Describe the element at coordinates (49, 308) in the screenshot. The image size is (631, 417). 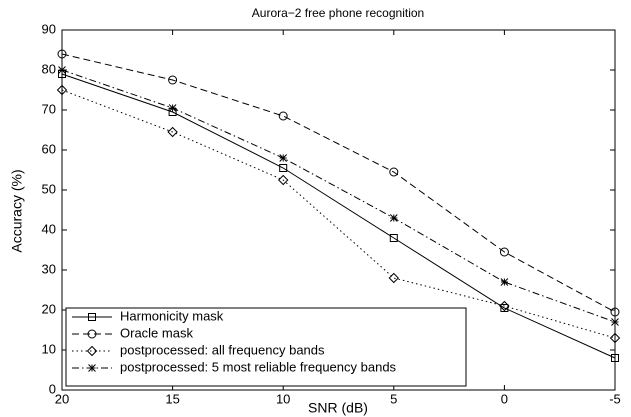
I see `y-tick-label: 20` at that location.